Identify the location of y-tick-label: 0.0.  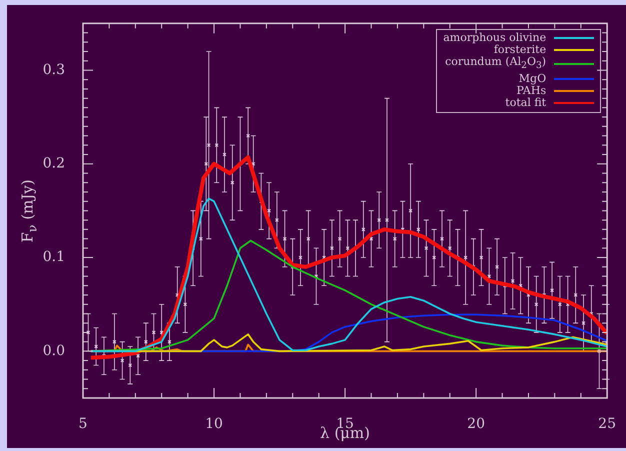
(53, 350).